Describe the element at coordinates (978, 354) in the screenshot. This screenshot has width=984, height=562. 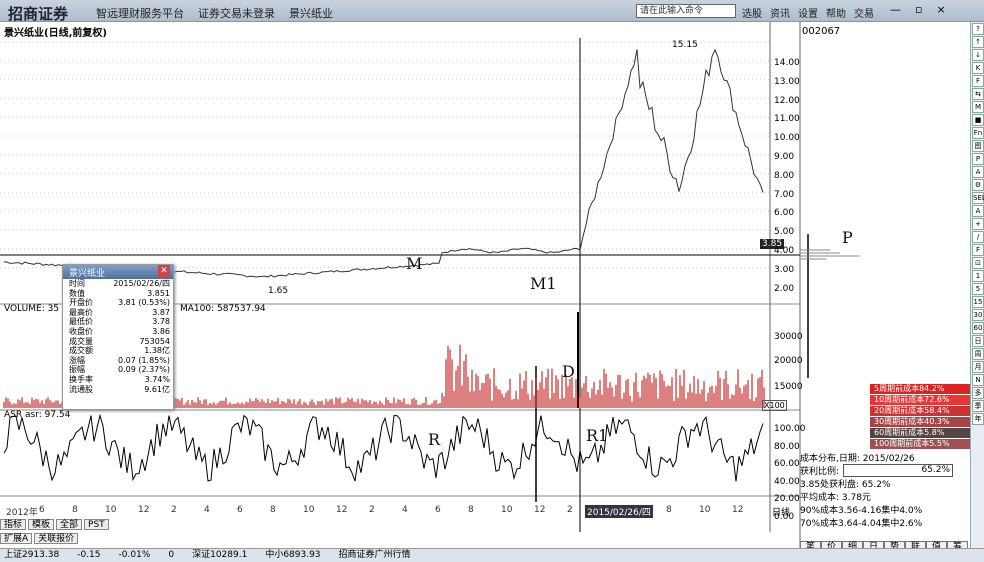
I see `toolbar-button: 周` at that location.